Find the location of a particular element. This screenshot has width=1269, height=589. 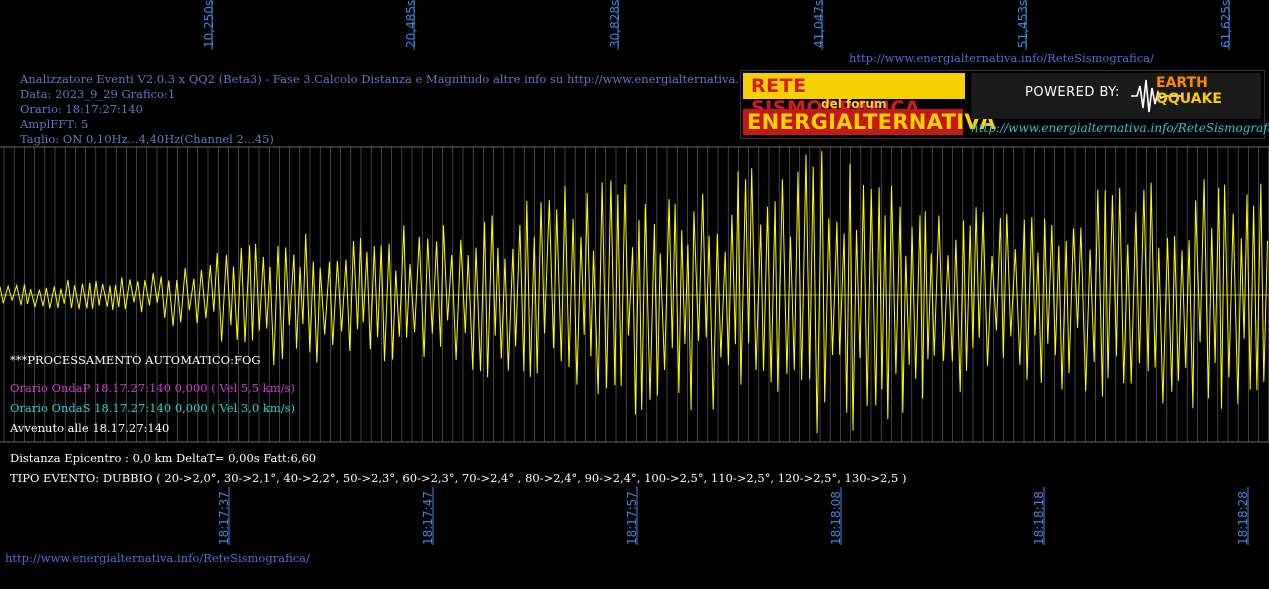

logo-subtitle: del forum is located at coordinates (854, 104).